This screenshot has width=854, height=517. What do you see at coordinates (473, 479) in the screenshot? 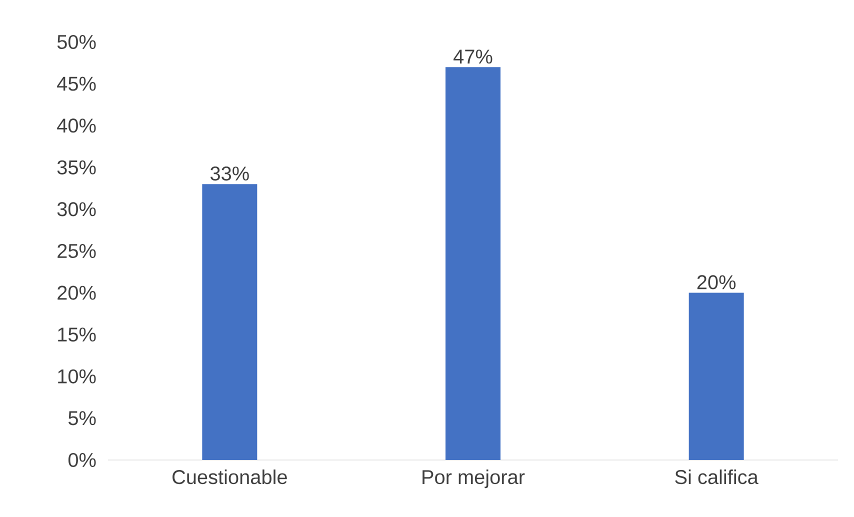
I see `x-tick-label: Por mejorar` at bounding box center [473, 479].